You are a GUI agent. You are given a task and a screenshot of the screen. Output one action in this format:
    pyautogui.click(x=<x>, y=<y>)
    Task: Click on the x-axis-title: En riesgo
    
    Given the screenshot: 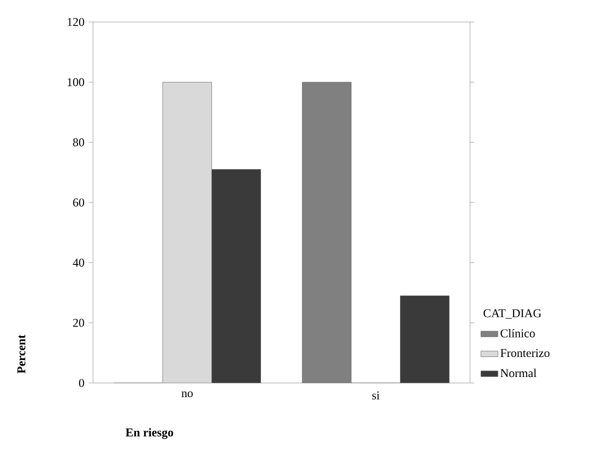 What is the action you would take?
    pyautogui.click(x=150, y=434)
    